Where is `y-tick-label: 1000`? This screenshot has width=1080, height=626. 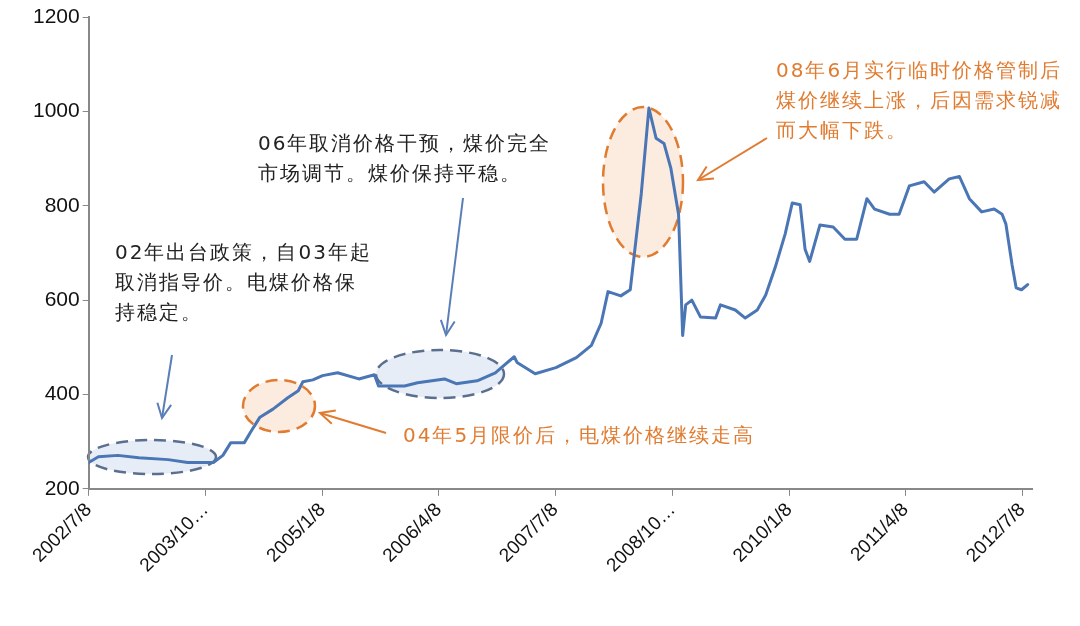
y-tick-label: 1000 is located at coordinates (56, 110).